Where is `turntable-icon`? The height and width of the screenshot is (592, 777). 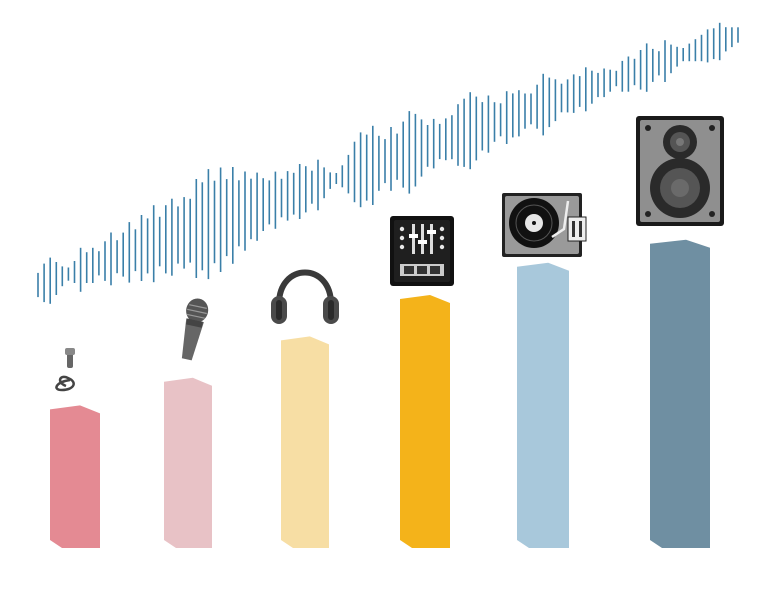
turntable-icon is located at coordinates (544, 225).